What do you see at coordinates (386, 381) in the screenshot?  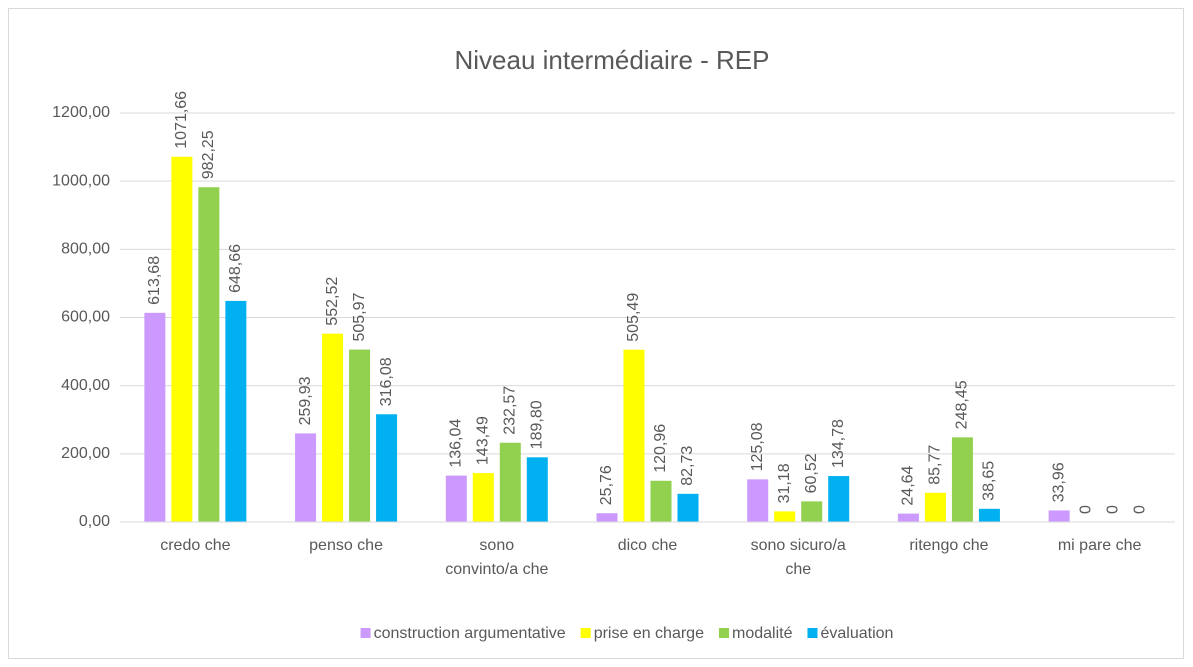 I see `value-label: 316,08` at bounding box center [386, 381].